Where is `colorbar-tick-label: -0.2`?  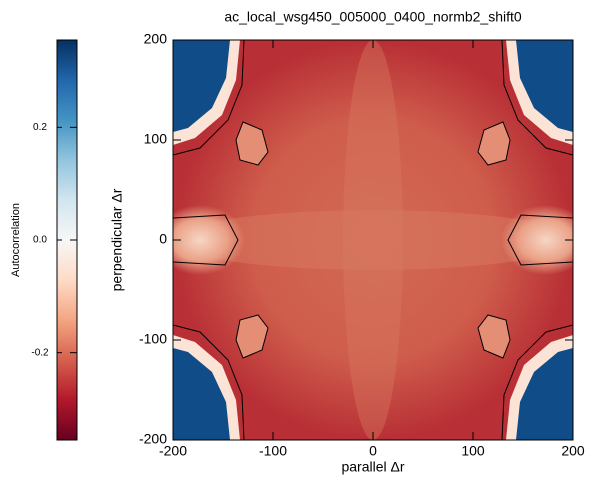
colorbar-tick-label: -0.2 is located at coordinates (40, 352).